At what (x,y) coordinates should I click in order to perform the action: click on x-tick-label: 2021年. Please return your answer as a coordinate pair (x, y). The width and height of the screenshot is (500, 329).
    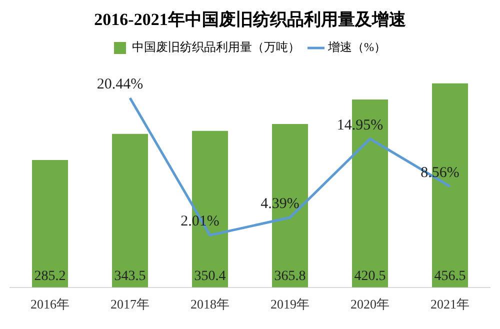
    Looking at the image, I should click on (450, 304).